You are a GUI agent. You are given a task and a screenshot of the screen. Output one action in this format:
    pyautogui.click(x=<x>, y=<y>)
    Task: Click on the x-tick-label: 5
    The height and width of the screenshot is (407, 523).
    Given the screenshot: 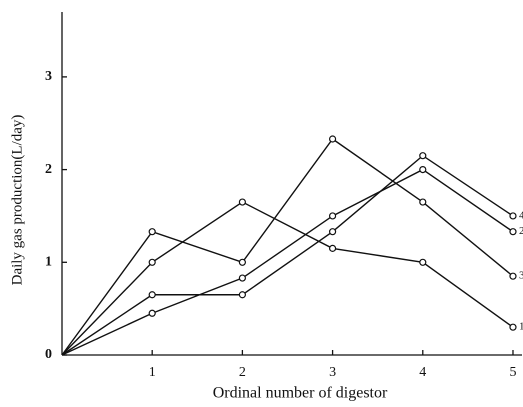 What is the action you would take?
    pyautogui.click(x=512, y=372)
    